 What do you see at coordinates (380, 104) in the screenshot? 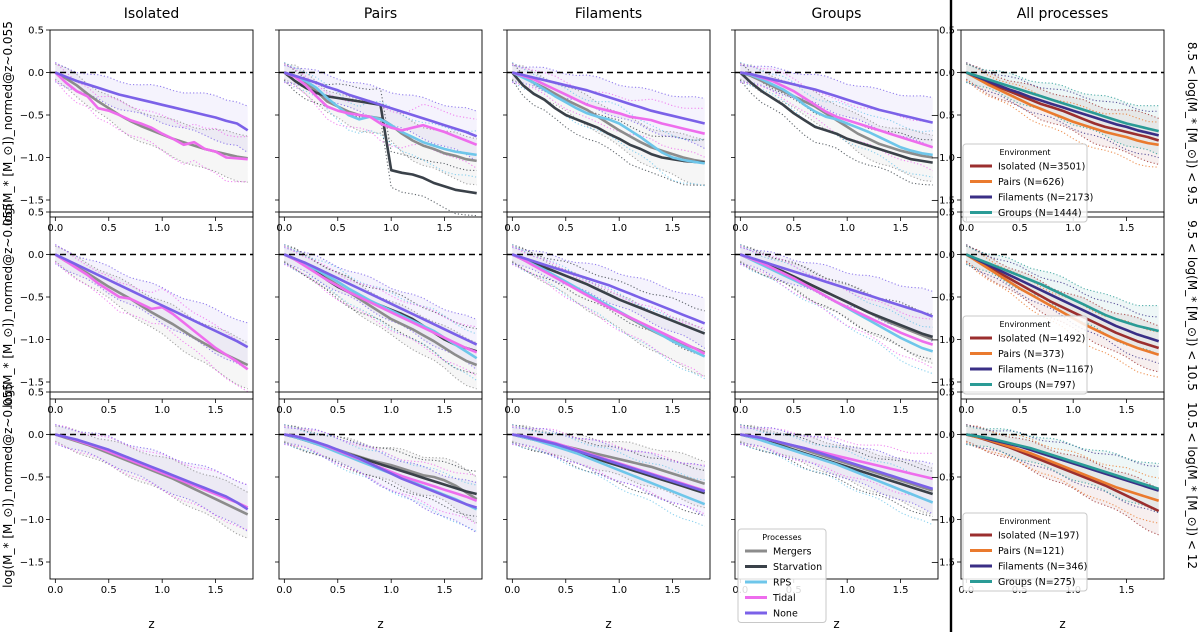
I see `line-r1c2-none` at bounding box center [380, 104].